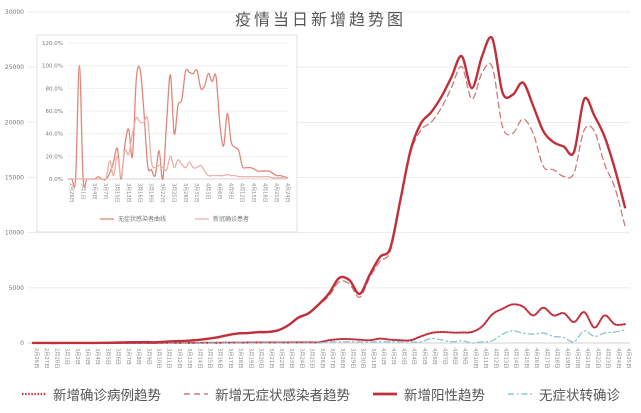 Image resolution: width=641 pixels, height=413 pixels. What do you see at coordinates (250, 358) in the screenshot?
I see `x-tick-label: 3月19日` at bounding box center [250, 358].